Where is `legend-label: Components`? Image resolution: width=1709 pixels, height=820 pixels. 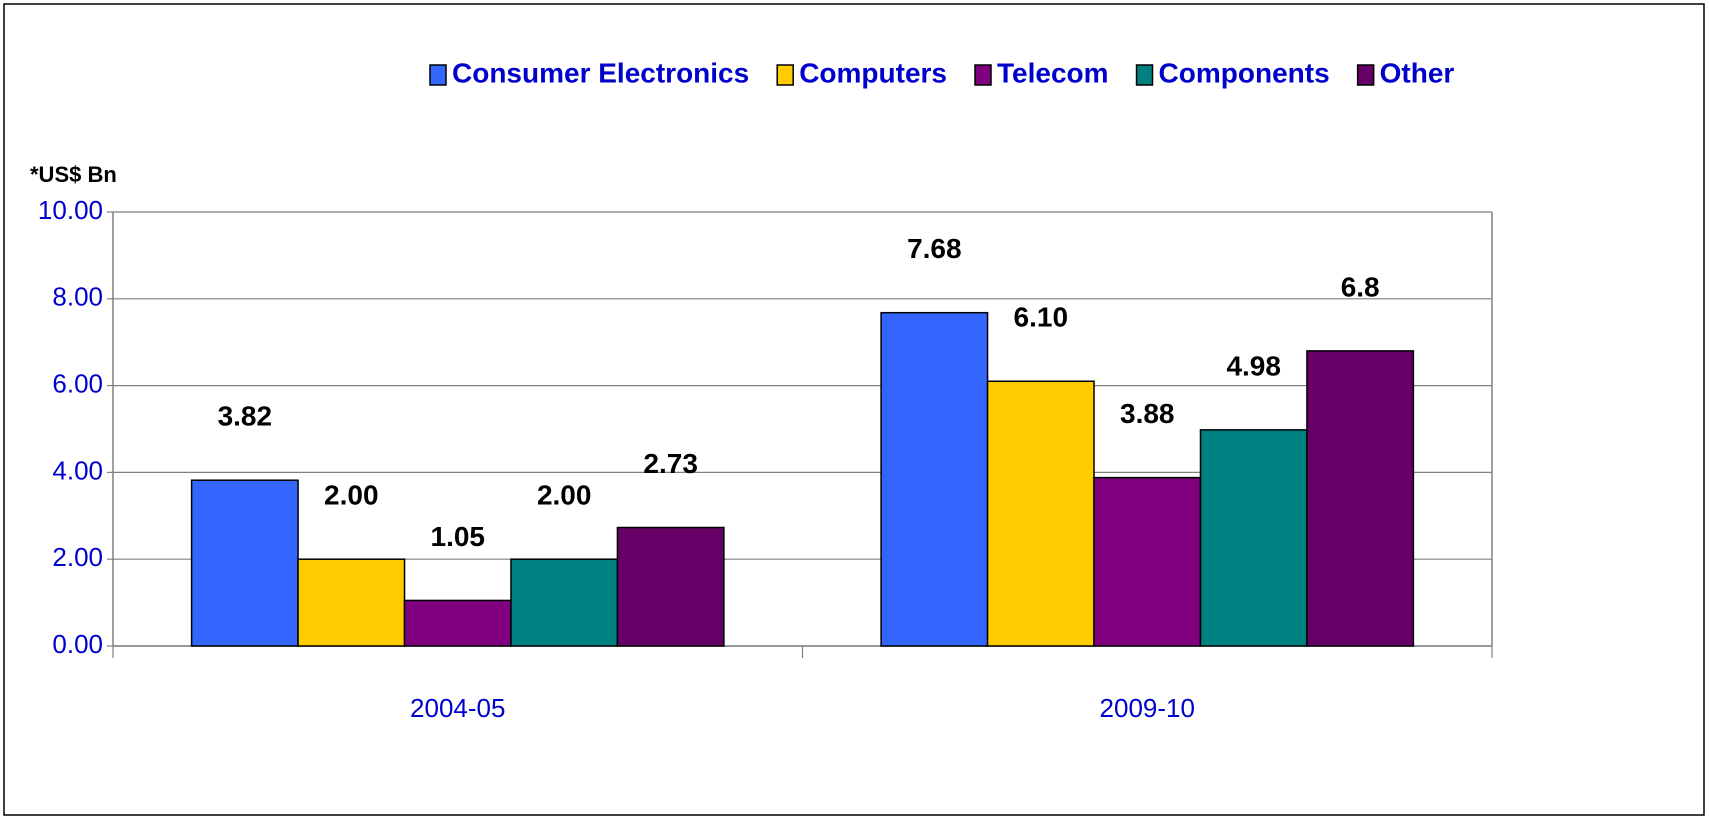
legend-label: Components is located at coordinates (1244, 72).